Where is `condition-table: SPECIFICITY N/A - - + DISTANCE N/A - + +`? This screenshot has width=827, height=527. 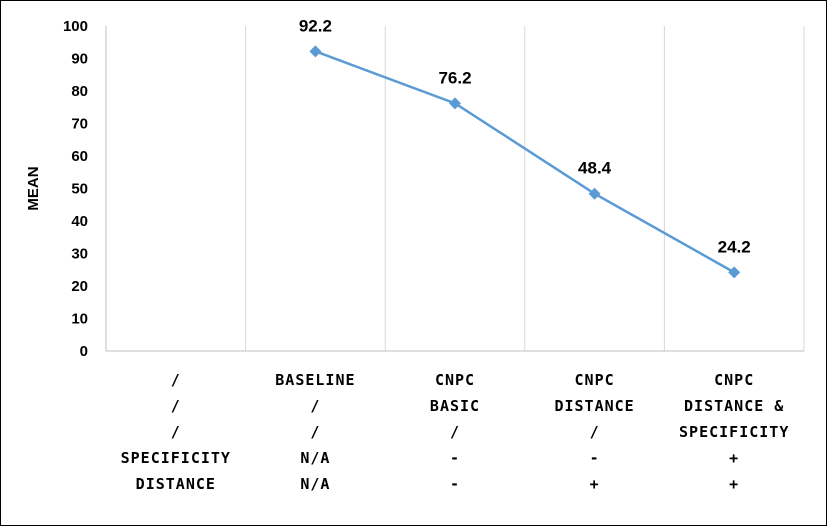 condition-table: SPECIFICITY N/A - - + DISTANCE N/A - + + is located at coordinates (430, 471).